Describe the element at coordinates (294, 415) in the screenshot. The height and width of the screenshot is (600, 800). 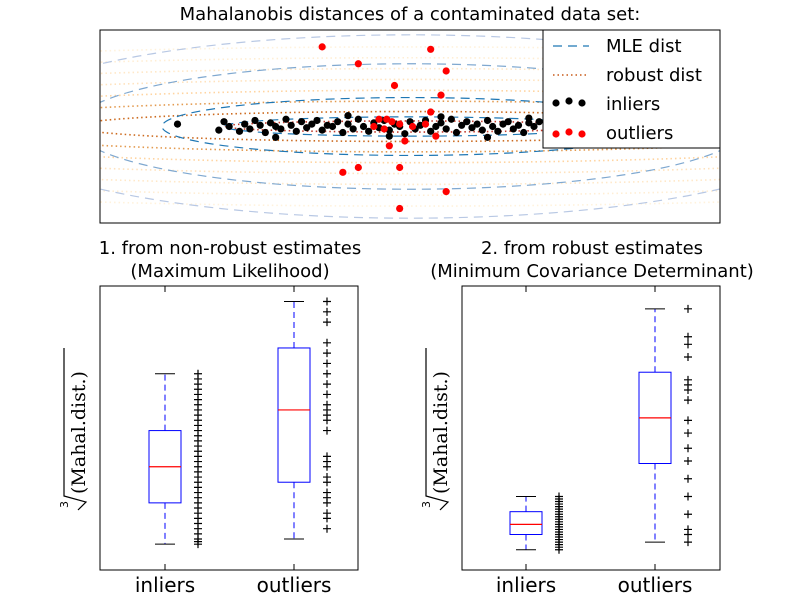
I see `box-outliers` at that location.